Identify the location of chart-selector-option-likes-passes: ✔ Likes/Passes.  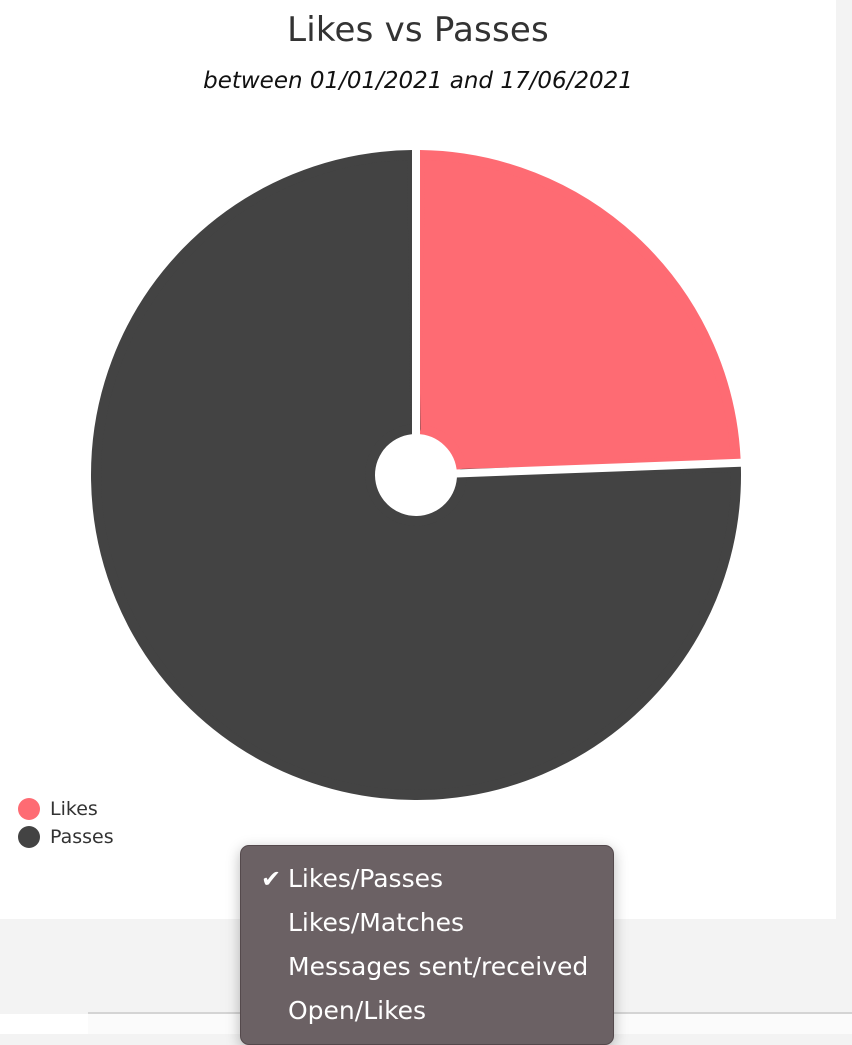
(427, 879).